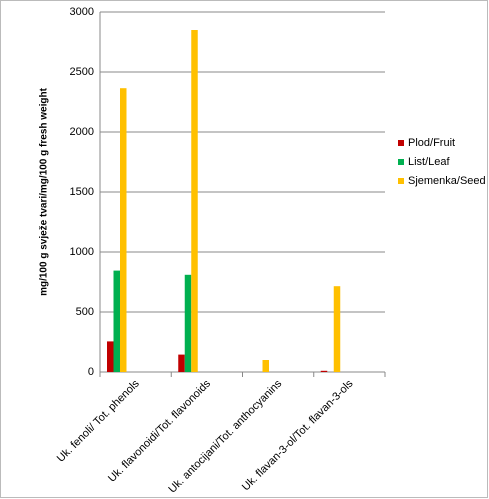 The image size is (489, 499). I want to click on y-tick-label: 500, so click(85, 312).